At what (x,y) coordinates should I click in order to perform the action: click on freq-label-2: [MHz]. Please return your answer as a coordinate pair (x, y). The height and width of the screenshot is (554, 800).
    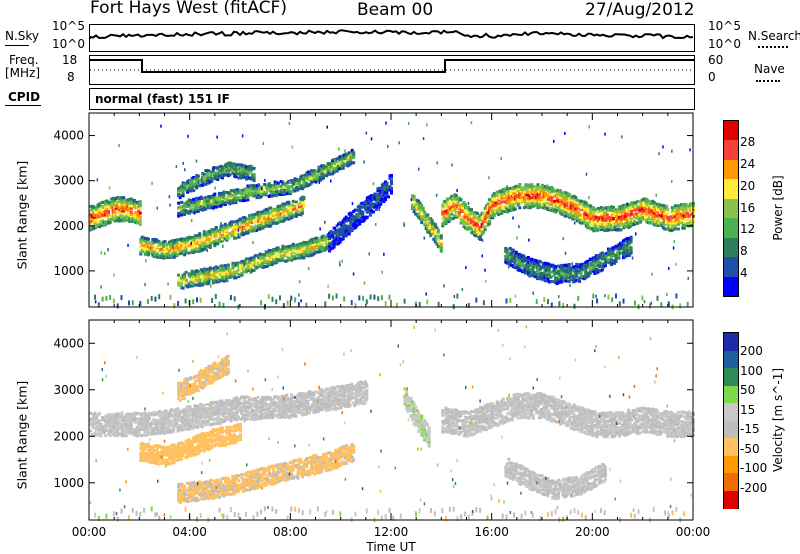
    Looking at the image, I should click on (23, 73).